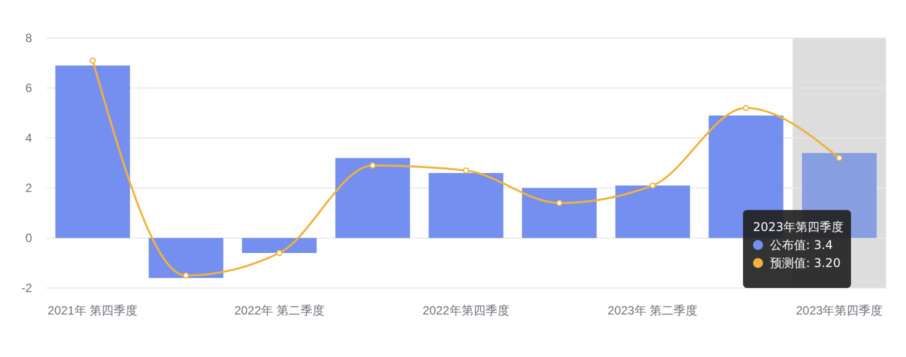  Describe the element at coordinates (839, 311) in the screenshot. I see `x-tick-label: 2023年第四季度` at that location.